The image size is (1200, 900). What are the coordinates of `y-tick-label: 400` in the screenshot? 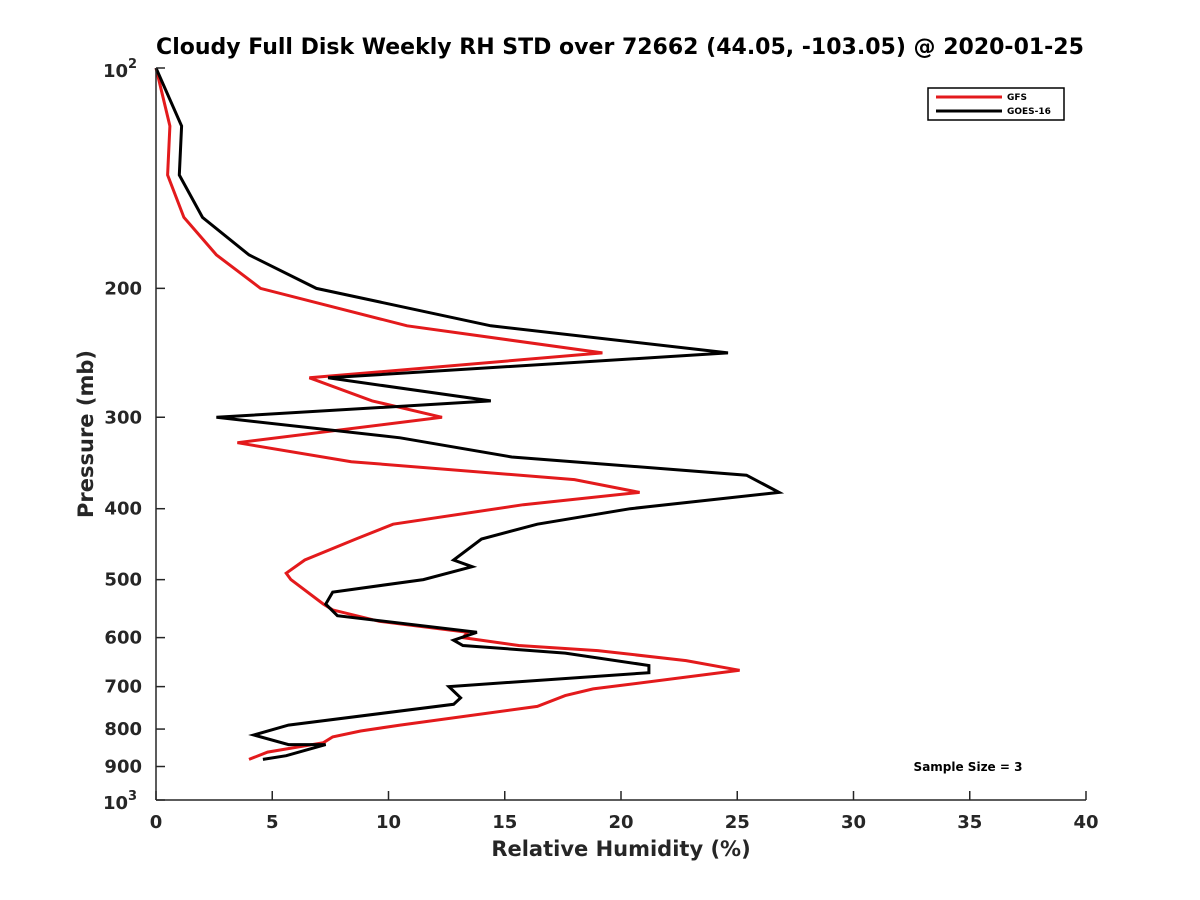 It's located at (123, 509).